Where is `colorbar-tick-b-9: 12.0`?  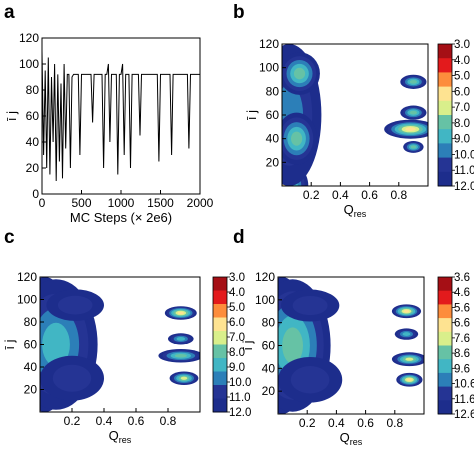 colorbar-tick-b-9: 12.0 is located at coordinates (464, 187).